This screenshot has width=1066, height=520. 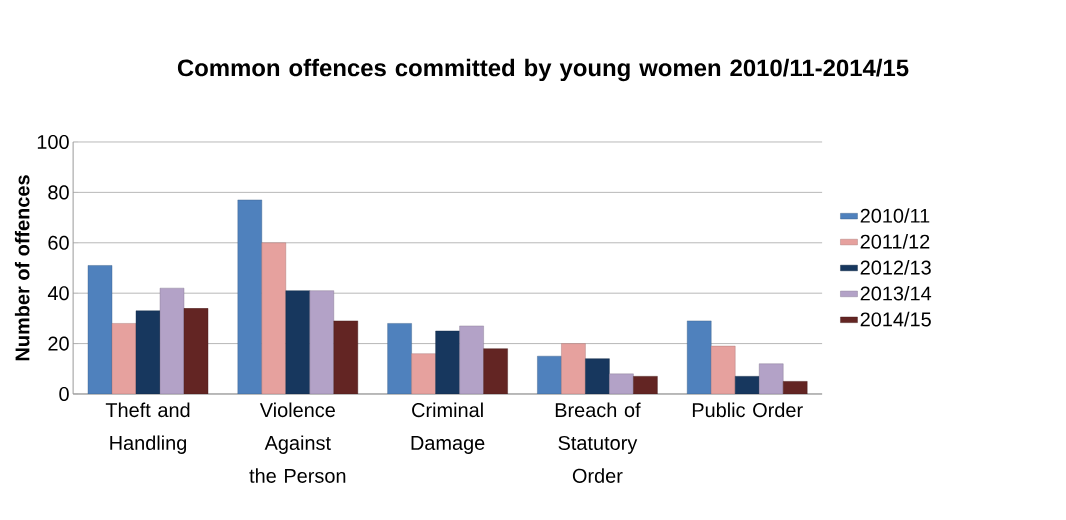 I want to click on y-tick-label: 80, so click(x=58, y=192).